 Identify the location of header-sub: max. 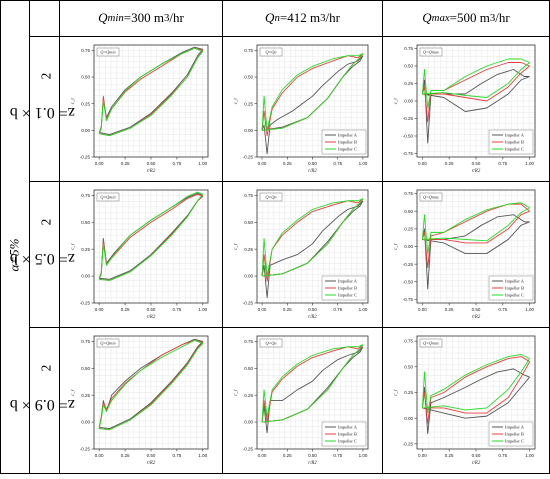
(440, 18).